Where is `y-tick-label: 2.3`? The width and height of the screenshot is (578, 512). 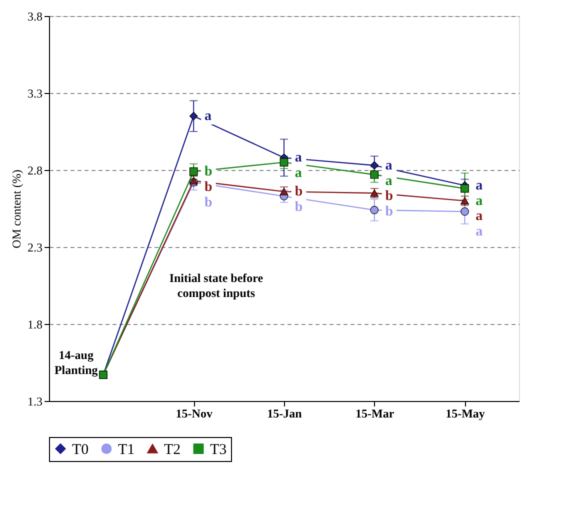 y-tick-label: 2.3 is located at coordinates (35, 247).